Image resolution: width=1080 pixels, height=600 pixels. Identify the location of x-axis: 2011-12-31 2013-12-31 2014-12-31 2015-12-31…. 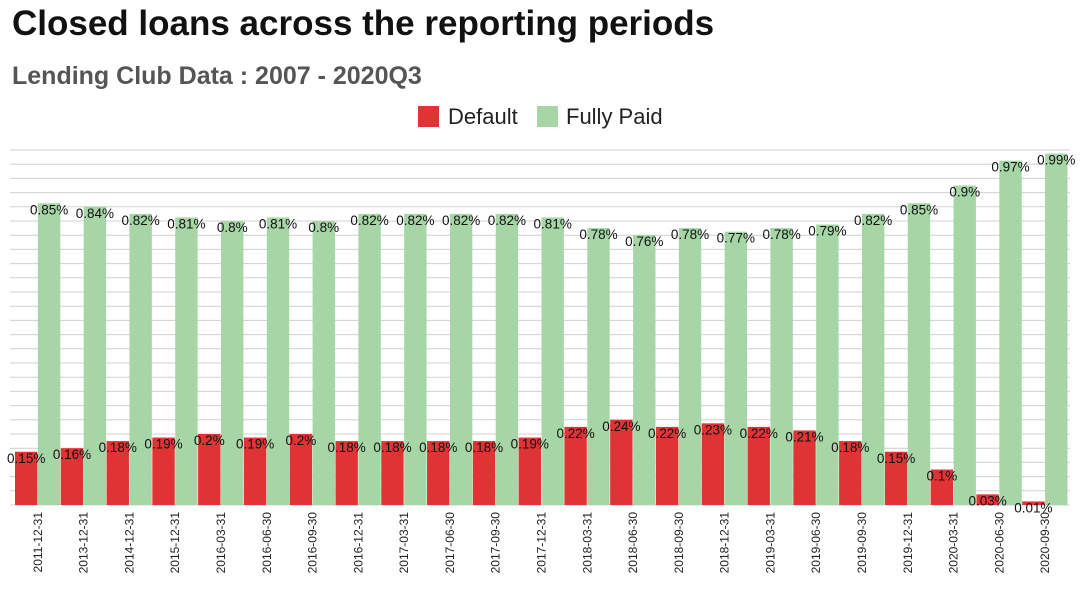
(541, 543).